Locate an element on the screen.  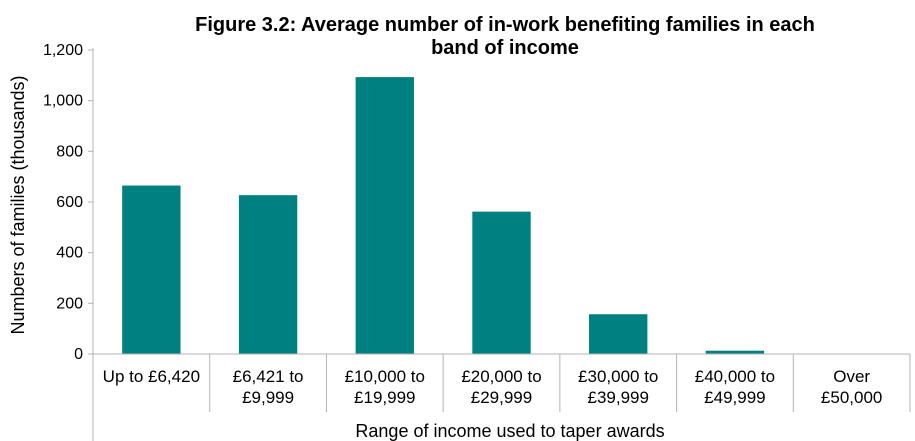
x-tick-label: £20,000 to is located at coordinates (501, 376).